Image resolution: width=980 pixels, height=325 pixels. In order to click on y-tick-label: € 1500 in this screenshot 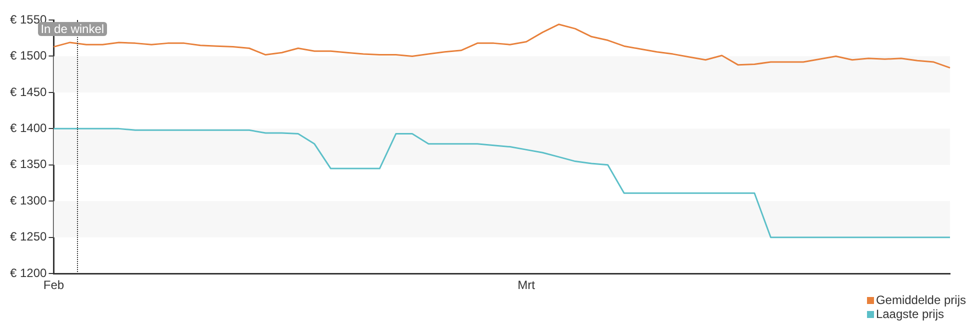, I will do `click(29, 55)`.